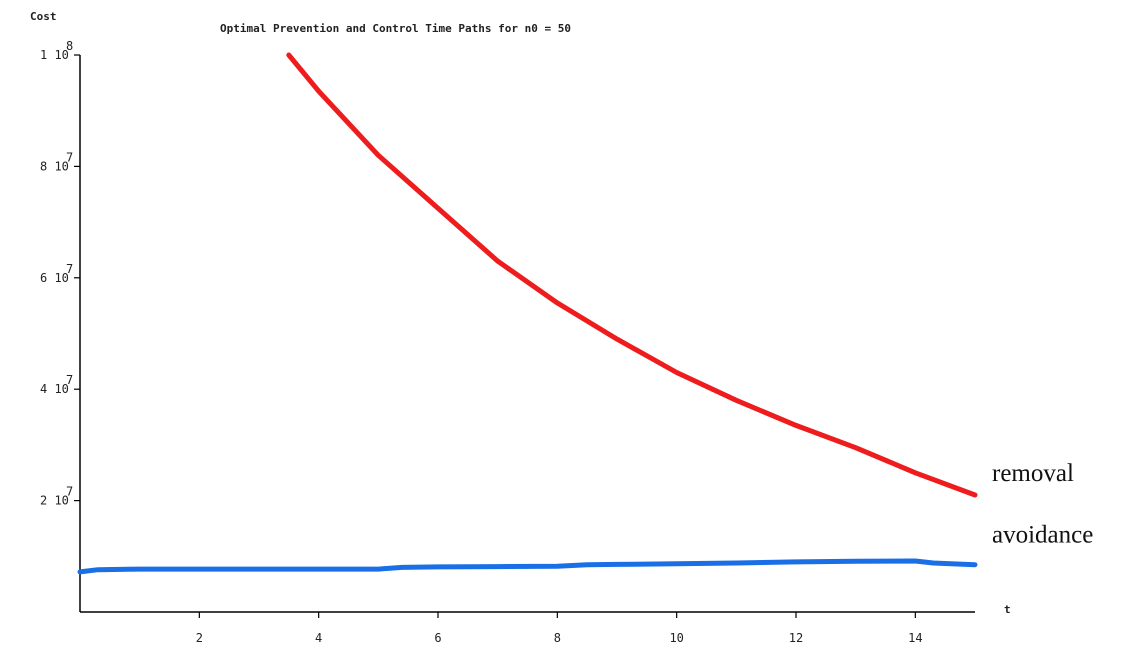 This screenshot has height=647, width=1128. What do you see at coordinates (54, 55) in the screenshot?
I see `y-tick-label: 1 10` at bounding box center [54, 55].